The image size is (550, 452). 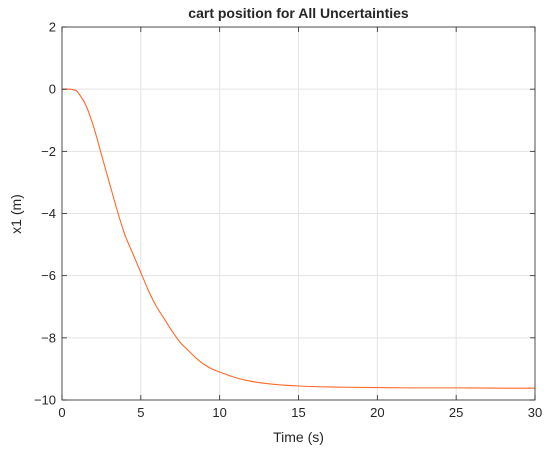 What do you see at coordinates (48, 337) in the screenshot?
I see `y-tick-label: −8` at bounding box center [48, 337].